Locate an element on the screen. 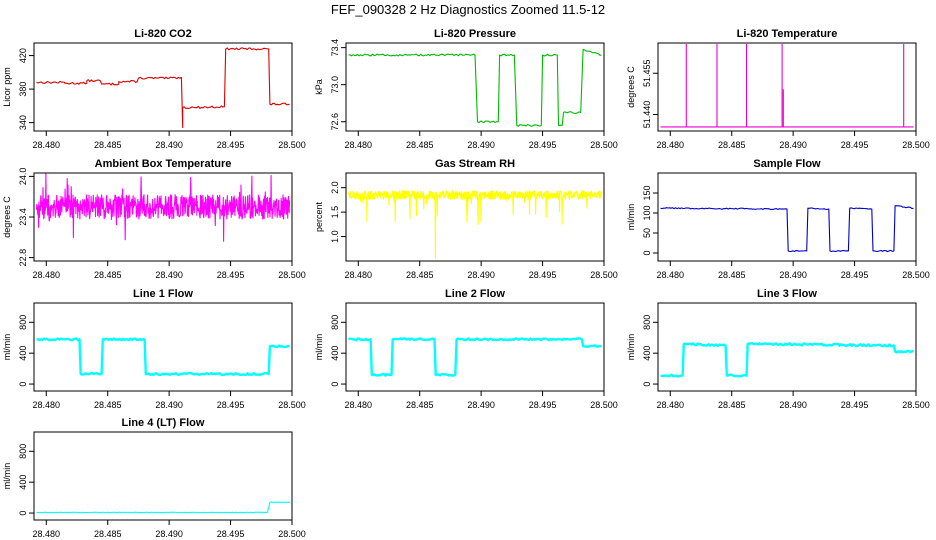 The width and height of the screenshot is (936, 540). series-line-line2 is located at coordinates (474, 357).